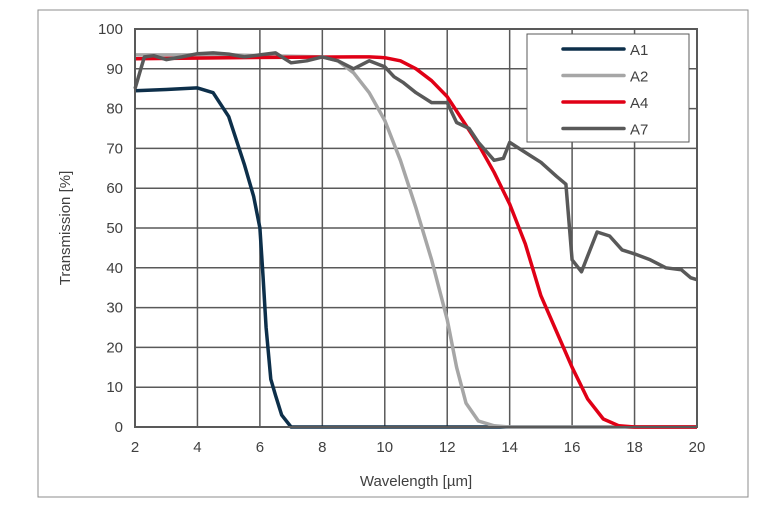 The height and width of the screenshot is (512, 768). What do you see at coordinates (639, 130) in the screenshot?
I see `legend-label-a7: A7` at bounding box center [639, 130].